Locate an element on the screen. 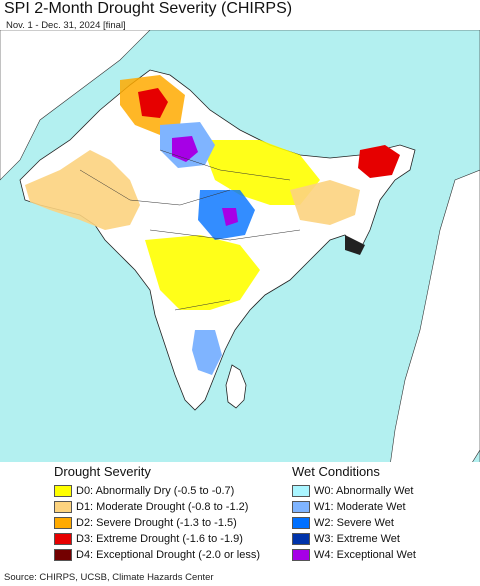  legend-item-w2: W2: Severe Wet is located at coordinates (343, 523).